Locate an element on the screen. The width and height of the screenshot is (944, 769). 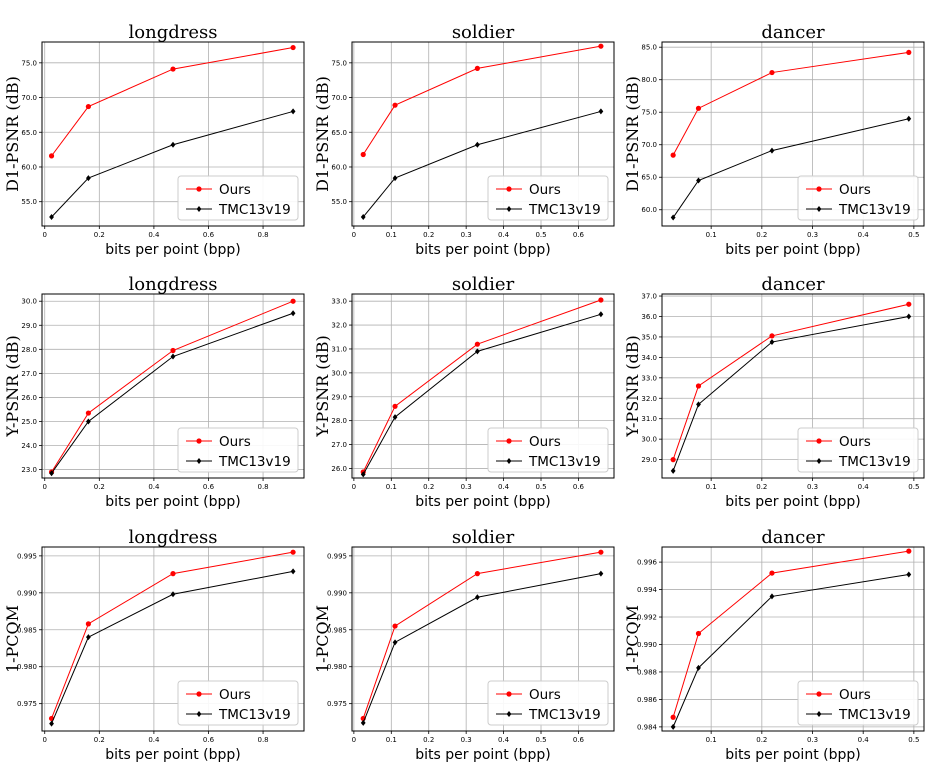
y-tick-label: 0.994 is located at coordinates (647, 590).